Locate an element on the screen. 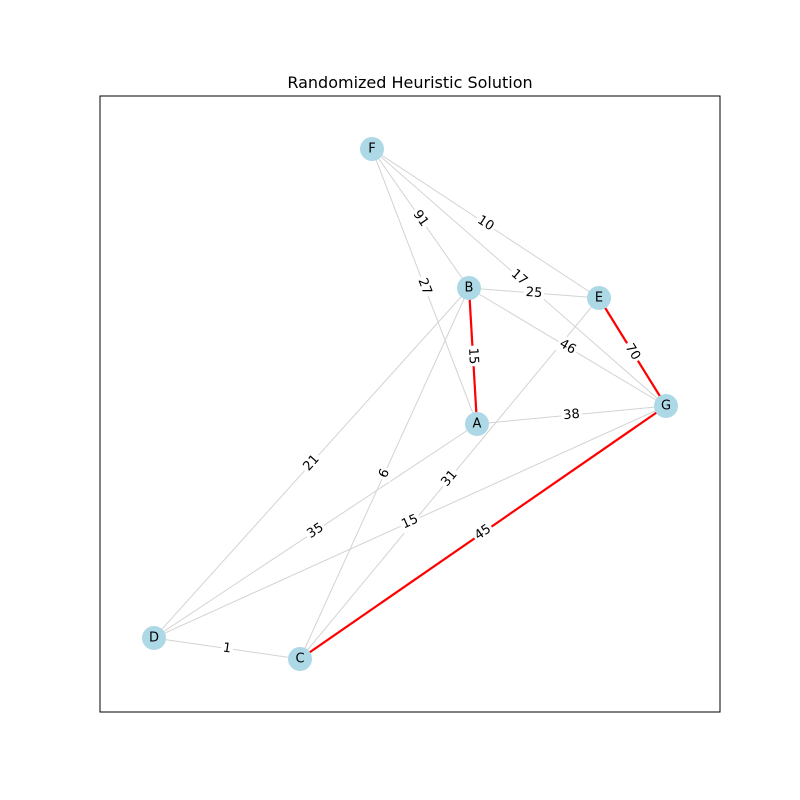 This screenshot has height=800, width=800. edge-weight-label: 1 is located at coordinates (227, 648).